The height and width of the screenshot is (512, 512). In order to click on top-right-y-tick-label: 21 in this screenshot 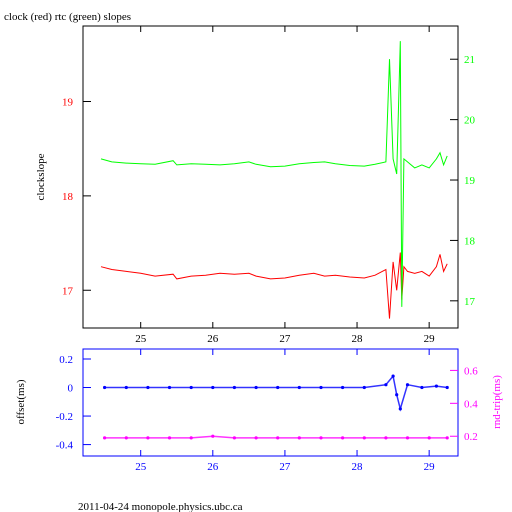, I will do `click(469, 60)`.